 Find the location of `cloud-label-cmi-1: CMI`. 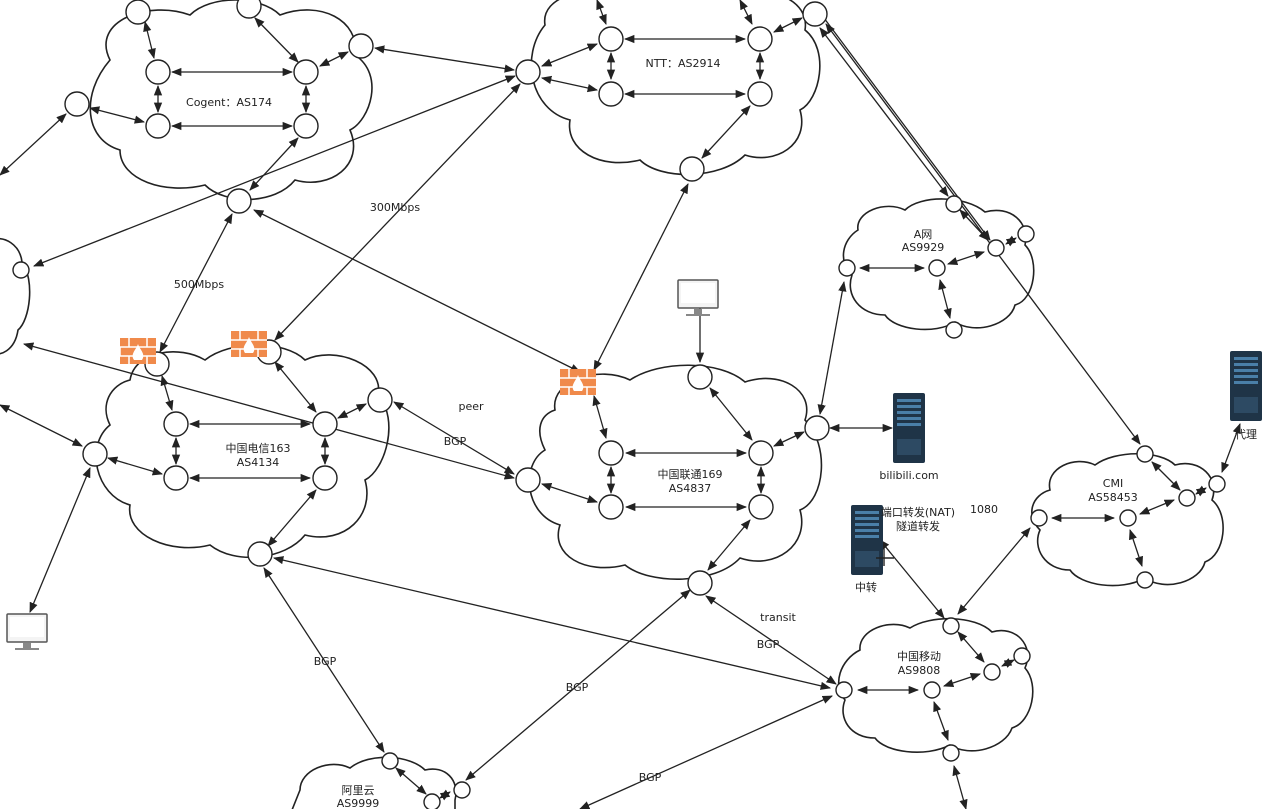

cloud-label-cmi-1: CMI is located at coordinates (1113, 483).